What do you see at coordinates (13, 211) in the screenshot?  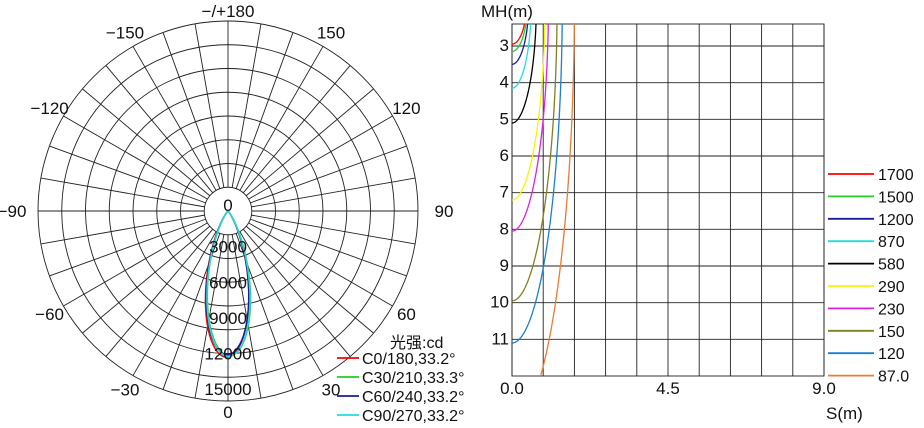 I see `polar-angle-label: −90` at bounding box center [13, 211].